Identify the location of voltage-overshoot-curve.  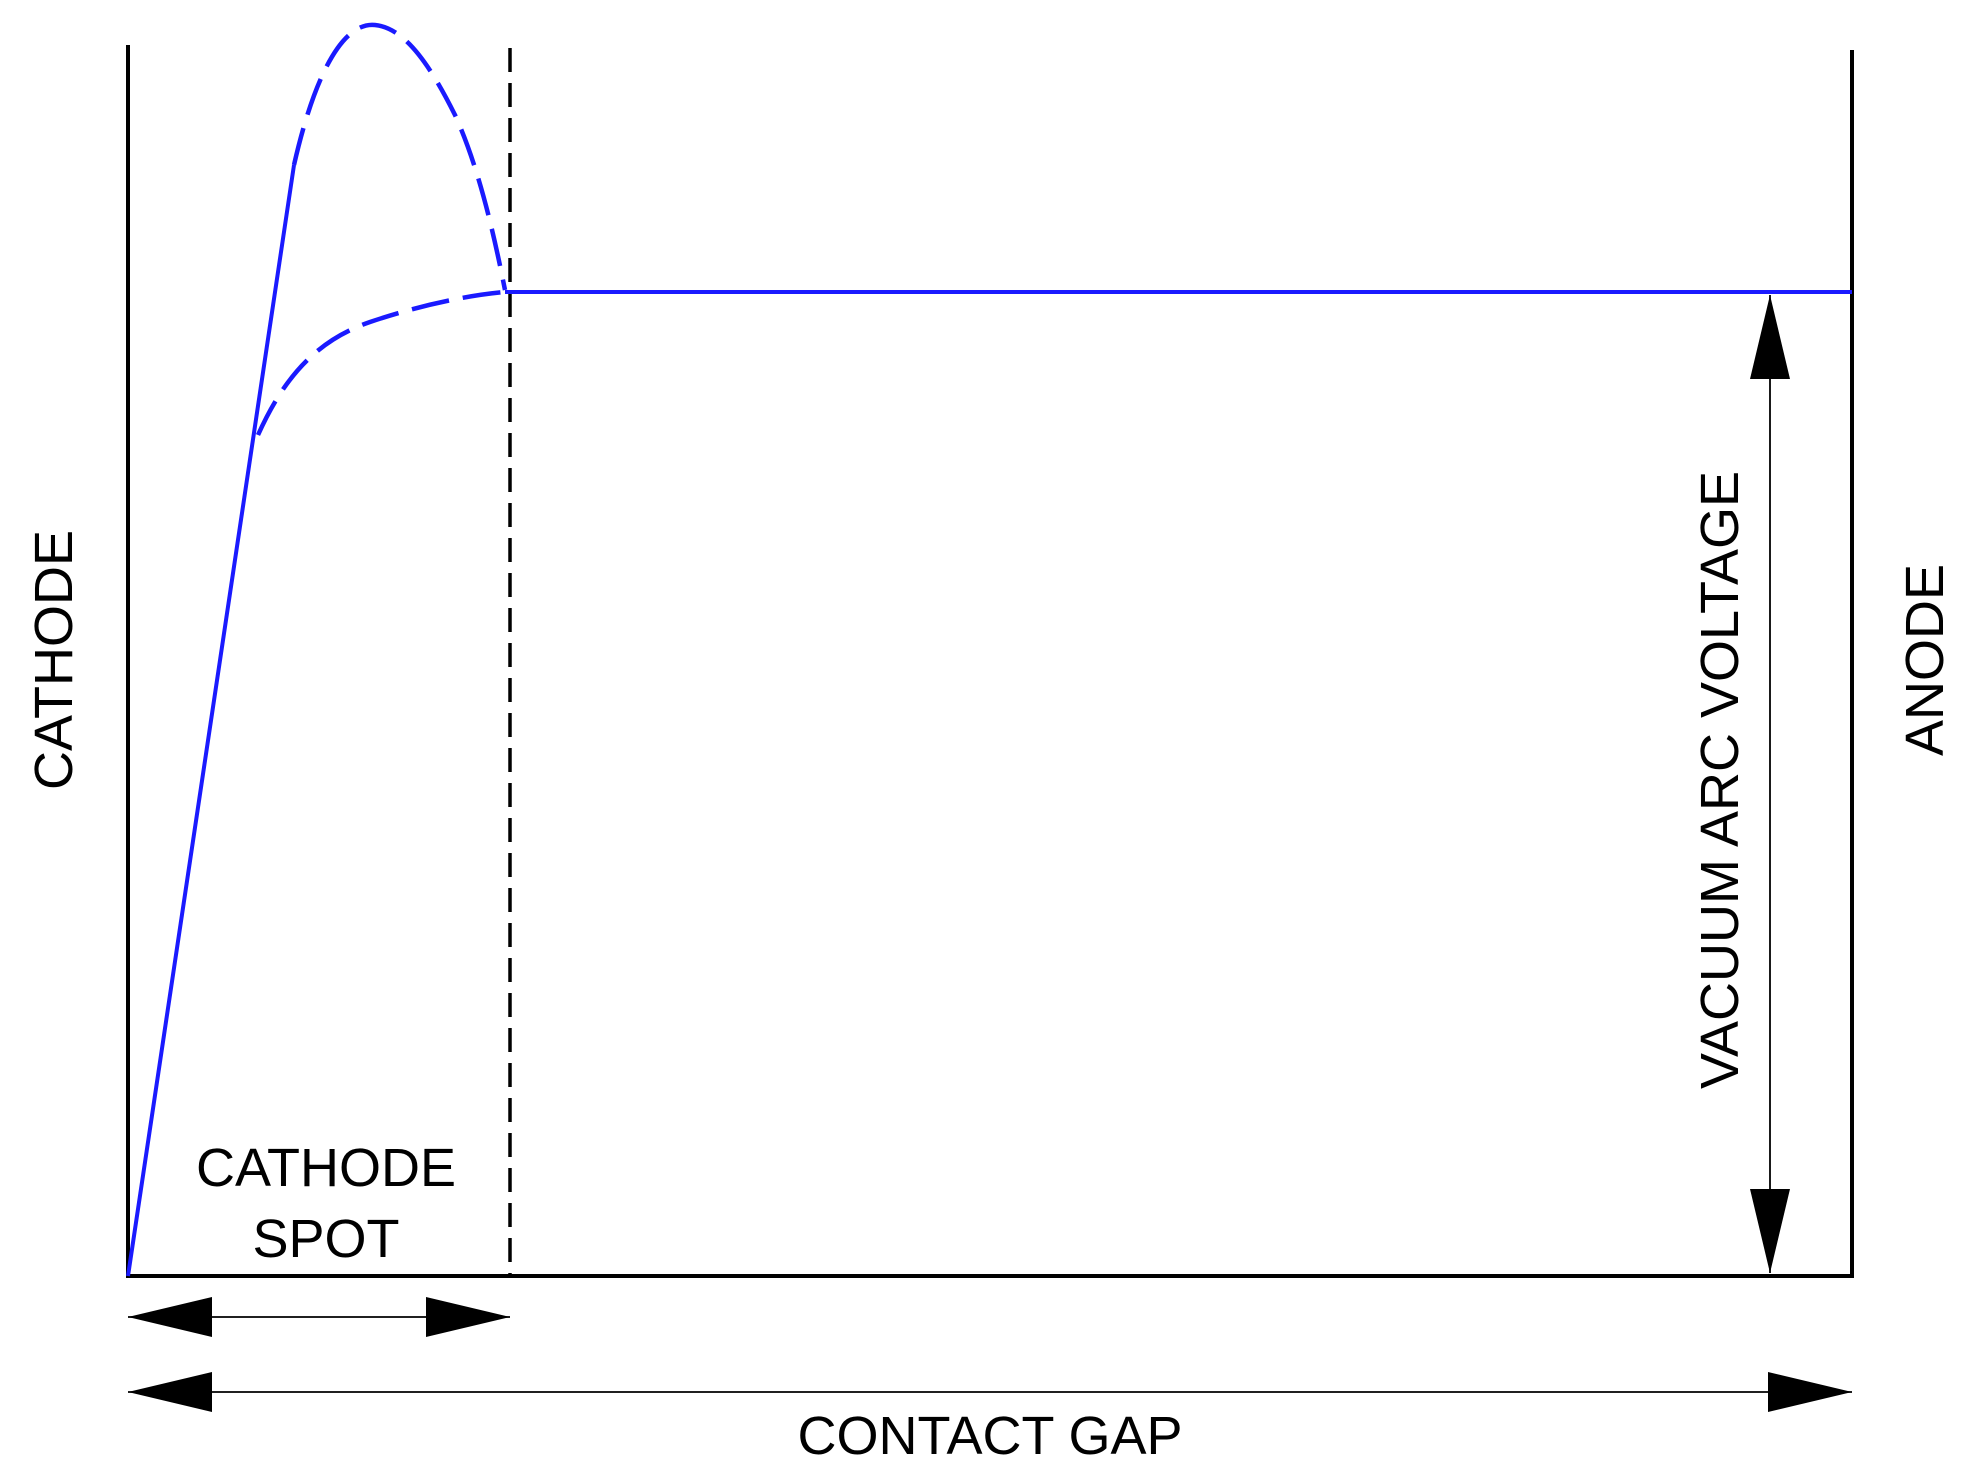
(399, 156).